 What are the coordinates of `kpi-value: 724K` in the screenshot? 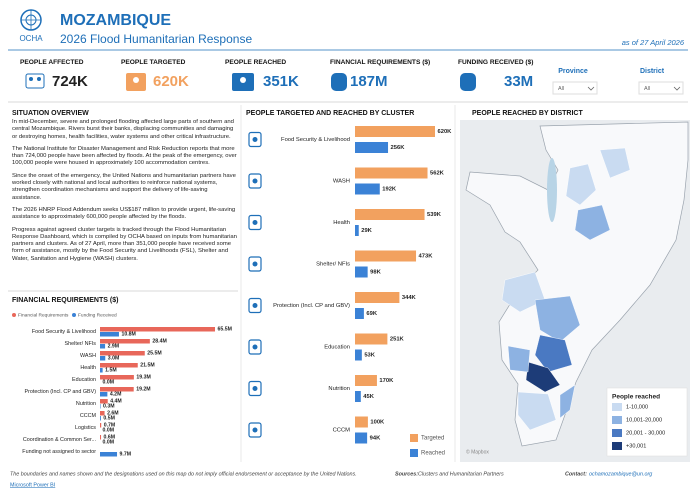 It's located at (70, 81).